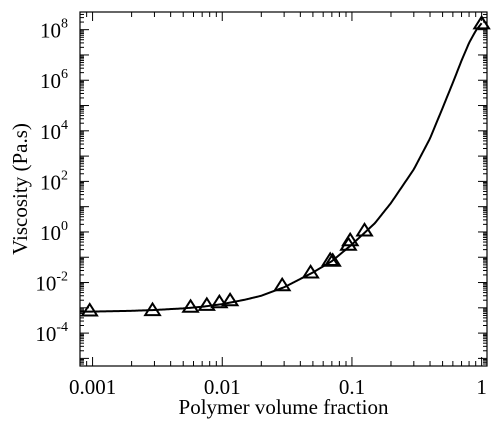  I want to click on x-tick-label: 0.1, so click(352, 387).